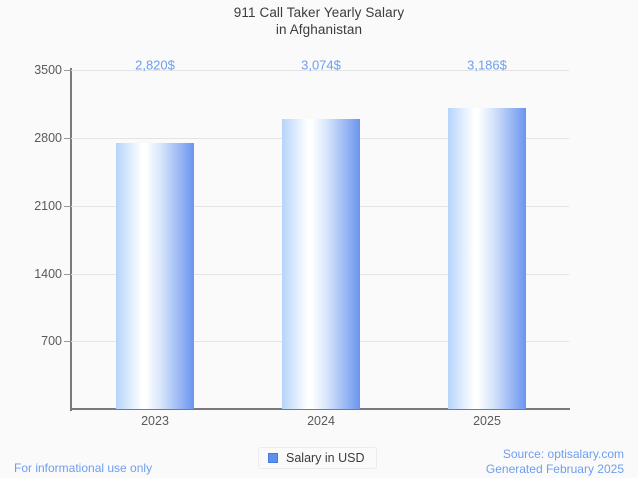 This screenshot has width=638, height=478. I want to click on y-axis-line, so click(71, 239).